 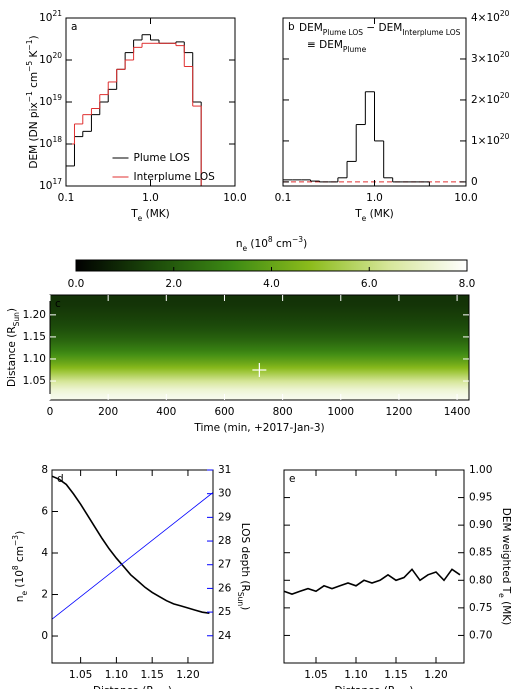 I want to click on y-tick-label: 0.80, so click(x=480, y=580).